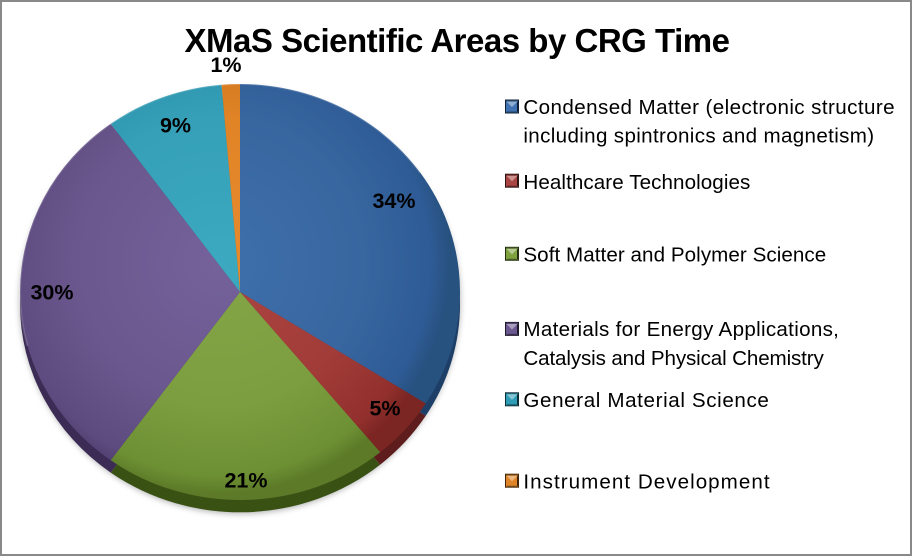  Describe the element at coordinates (245, 481) in the screenshot. I see `svg-text: 21%` at that location.